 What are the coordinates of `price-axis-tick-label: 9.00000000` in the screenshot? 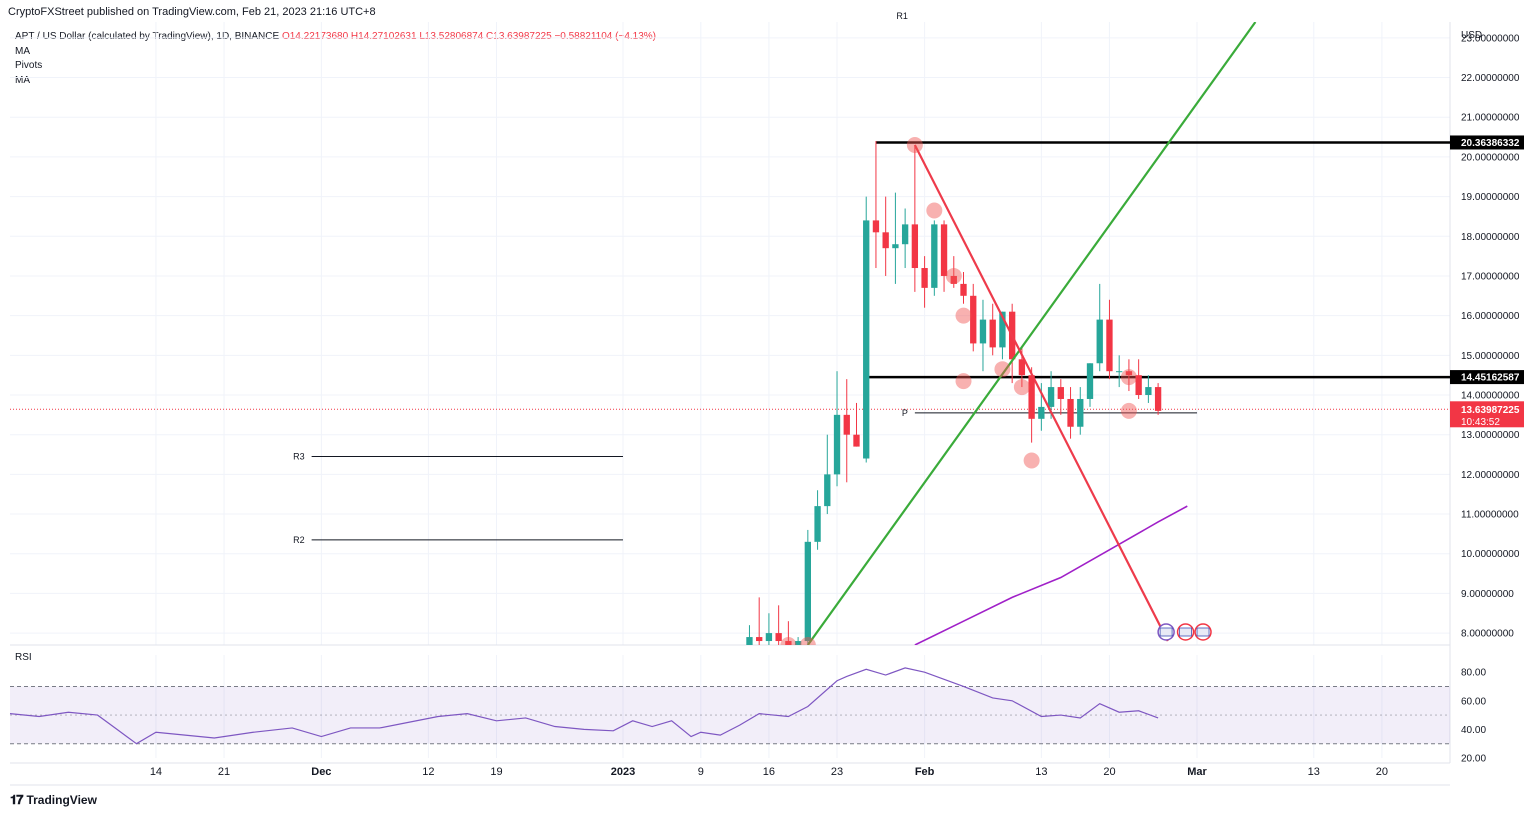 It's located at (1487, 594).